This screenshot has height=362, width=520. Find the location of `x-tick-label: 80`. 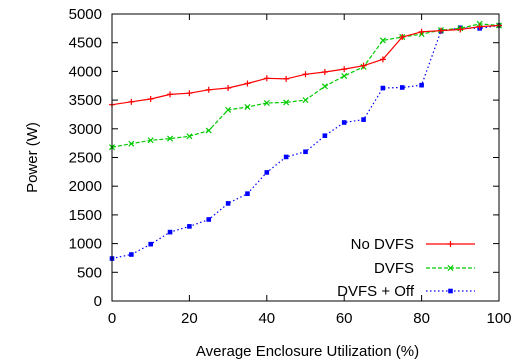

x-tick-label: 80 is located at coordinates (421, 318).